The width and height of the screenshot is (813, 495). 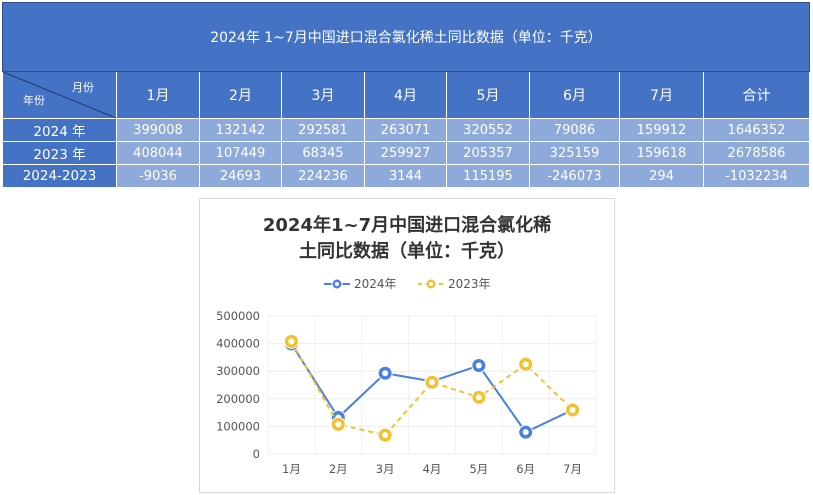 I want to click on x-tick-label: 1月, so click(x=291, y=469).